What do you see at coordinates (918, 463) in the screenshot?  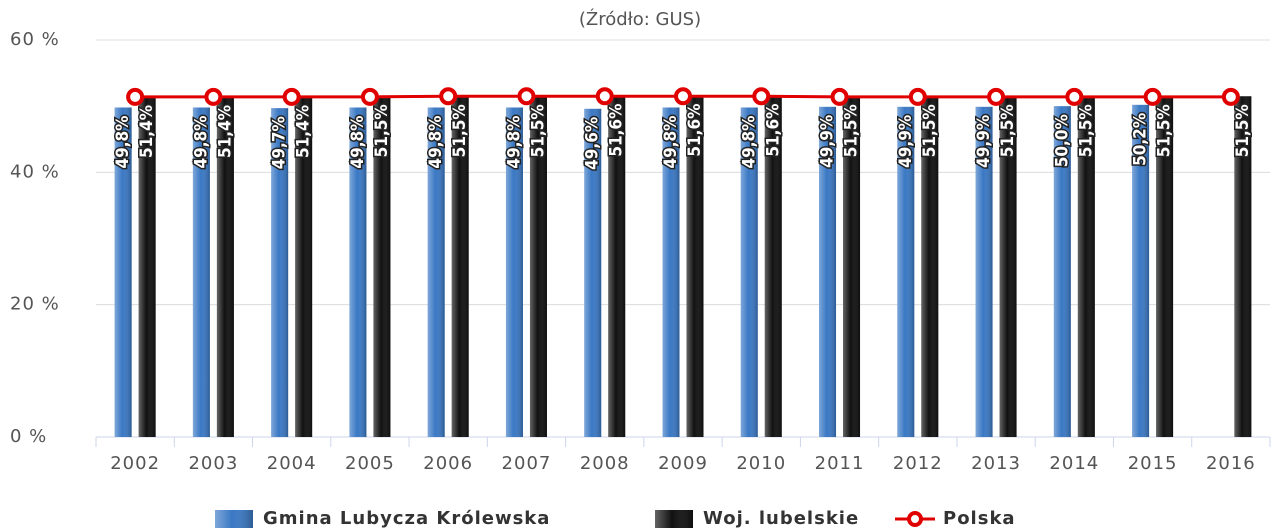 I see `x-tick-label: 2012` at bounding box center [918, 463].